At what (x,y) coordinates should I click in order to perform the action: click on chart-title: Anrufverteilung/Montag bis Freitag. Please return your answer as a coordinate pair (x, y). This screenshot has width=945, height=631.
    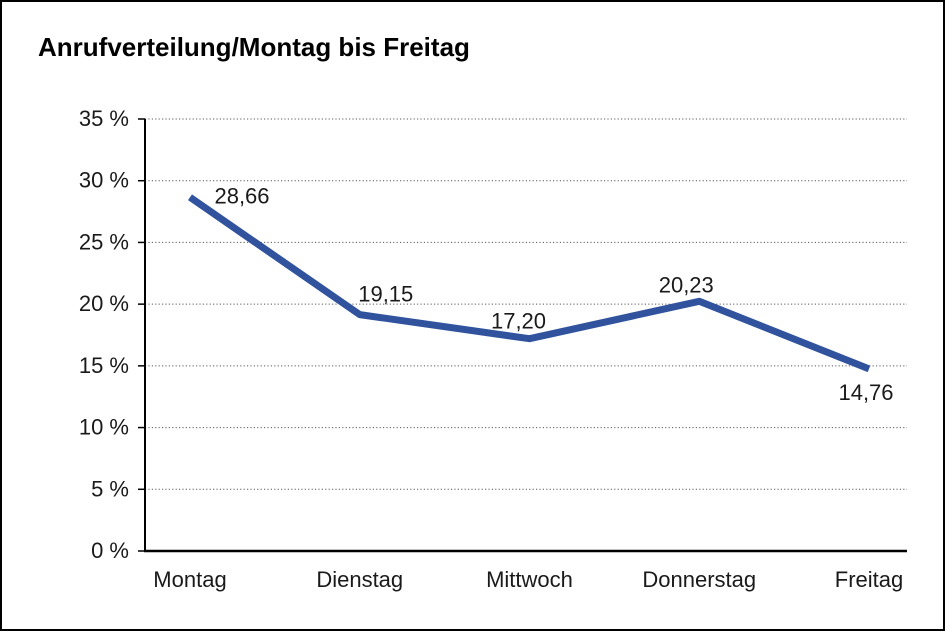
    Looking at the image, I should click on (254, 47).